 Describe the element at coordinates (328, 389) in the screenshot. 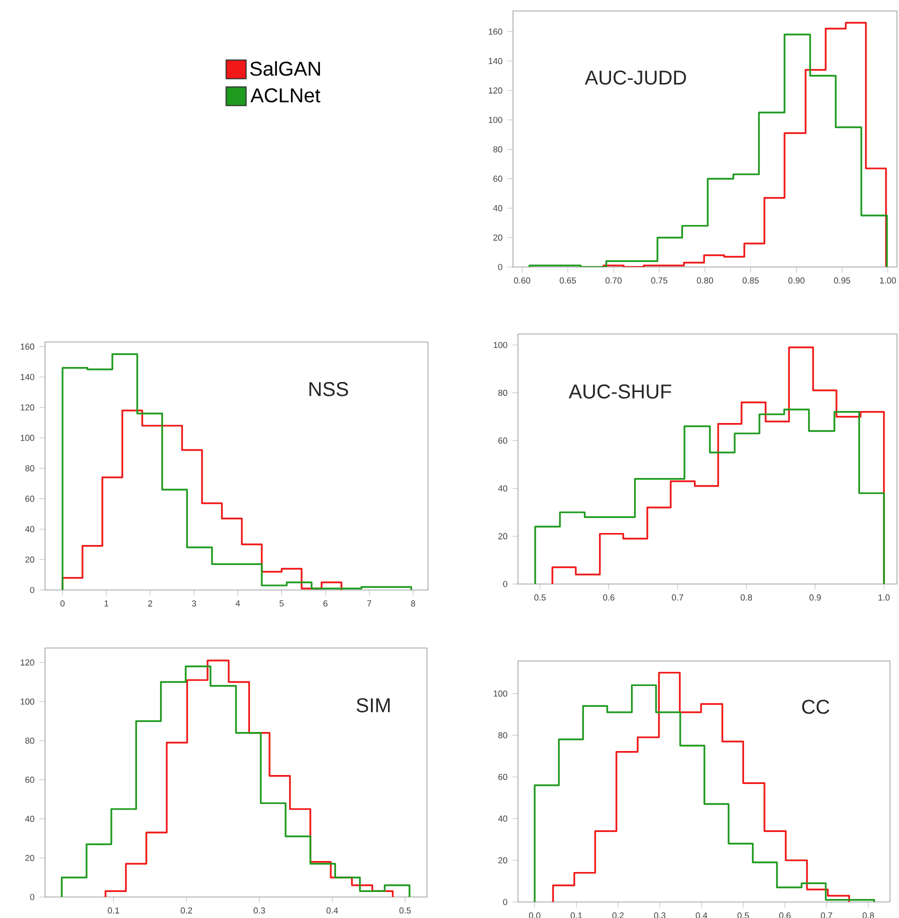

I see `text: NSS` at that location.